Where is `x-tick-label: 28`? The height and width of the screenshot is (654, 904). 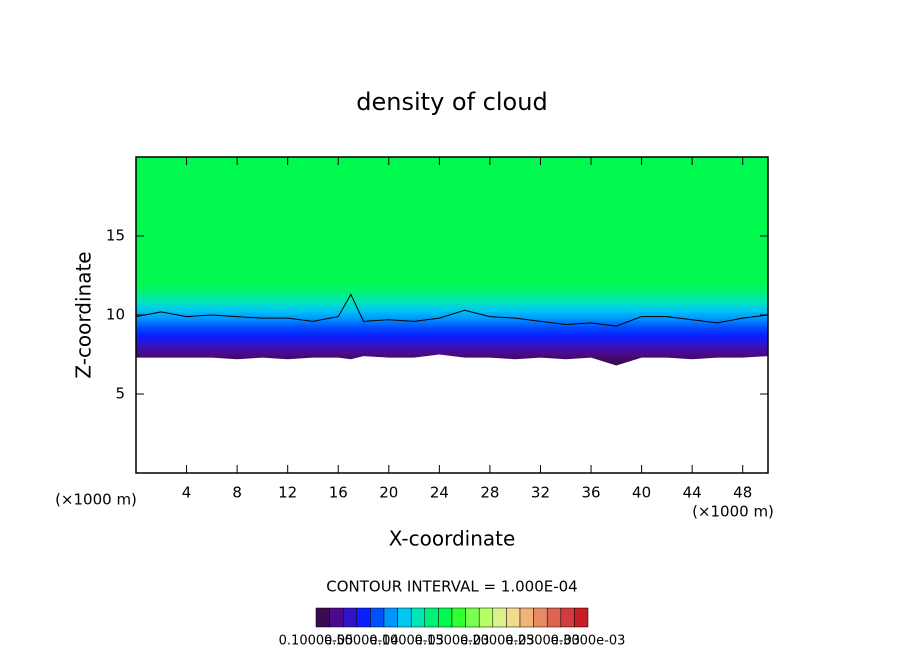 x-tick-label: 28 is located at coordinates (489, 493).